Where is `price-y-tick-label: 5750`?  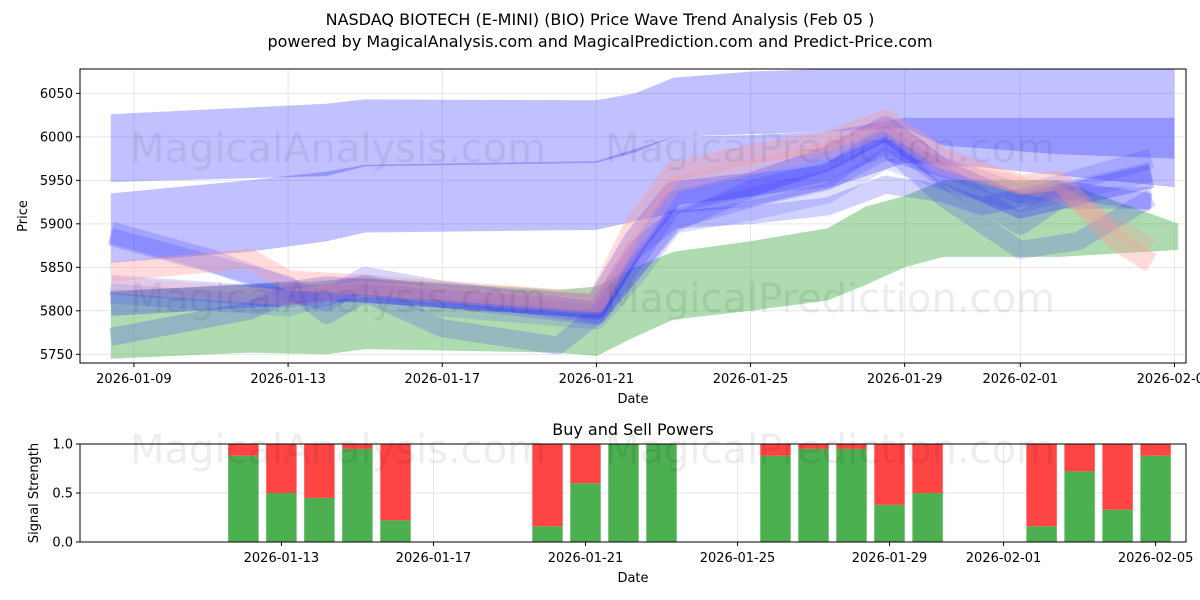 price-y-tick-label: 5750 is located at coordinates (56, 355).